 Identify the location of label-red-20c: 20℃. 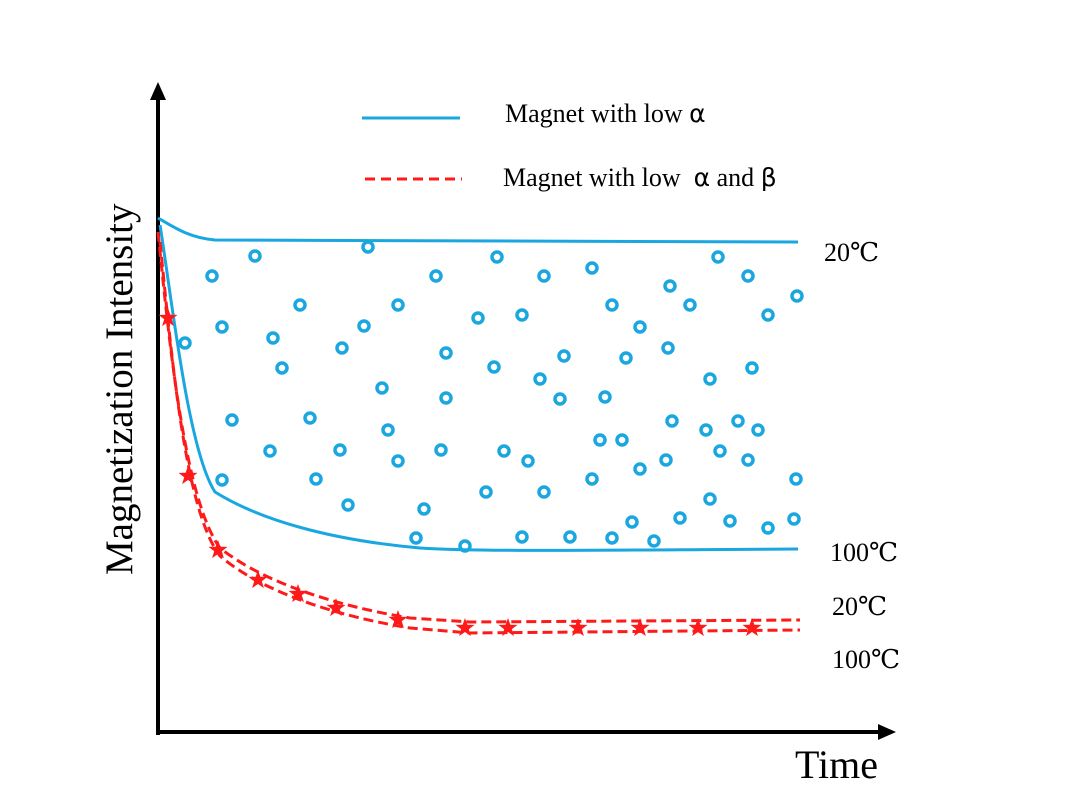
(860, 606).